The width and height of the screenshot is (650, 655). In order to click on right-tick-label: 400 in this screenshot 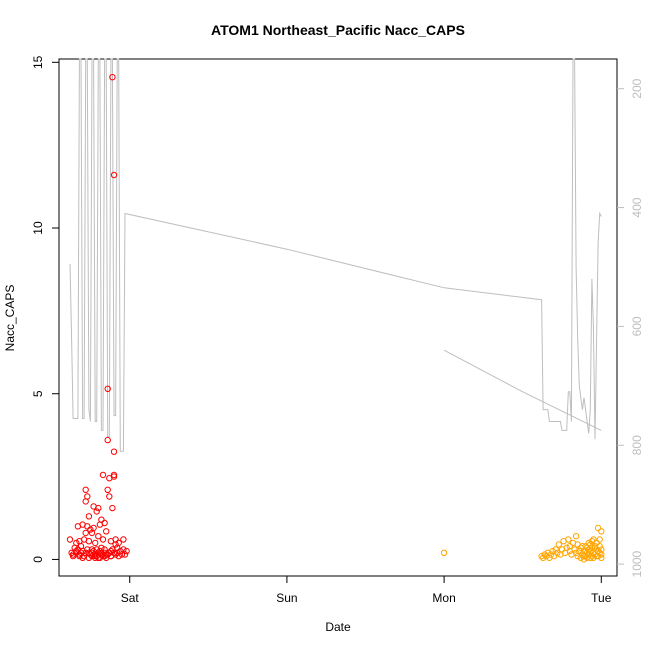, I will do `click(637, 207)`.